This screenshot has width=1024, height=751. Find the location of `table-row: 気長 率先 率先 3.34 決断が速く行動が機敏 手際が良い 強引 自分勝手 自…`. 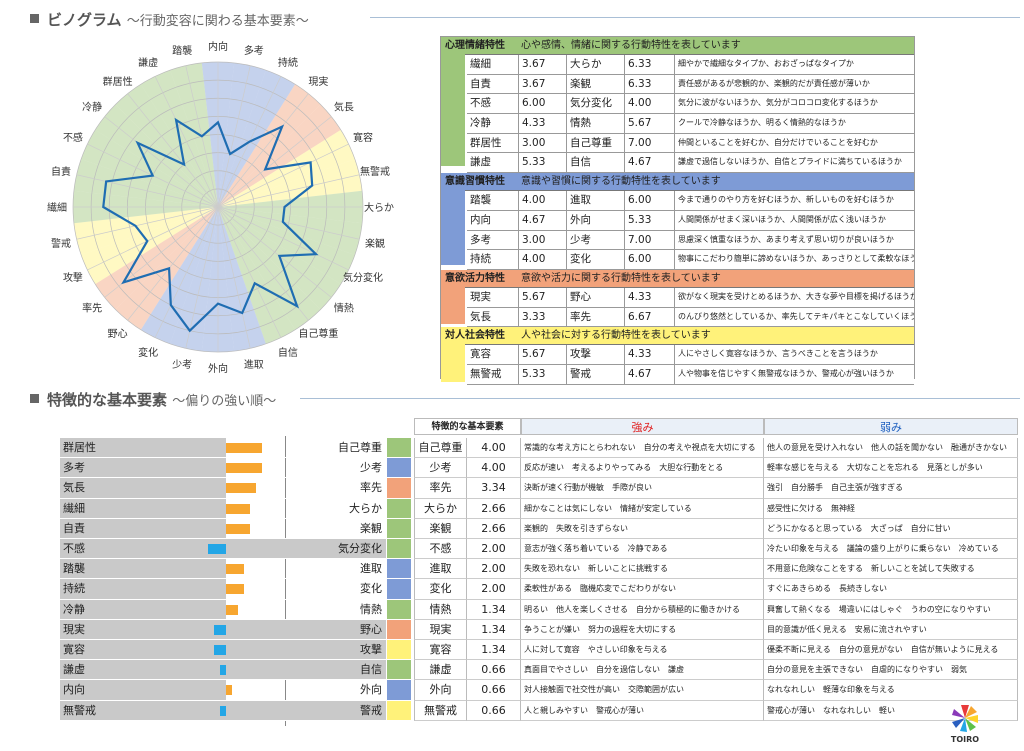

table-row: 気長 率先 率先 3.34 決断が速く行動が機敏 手際が良い 強引 自分勝手 自… is located at coordinates (539, 488).